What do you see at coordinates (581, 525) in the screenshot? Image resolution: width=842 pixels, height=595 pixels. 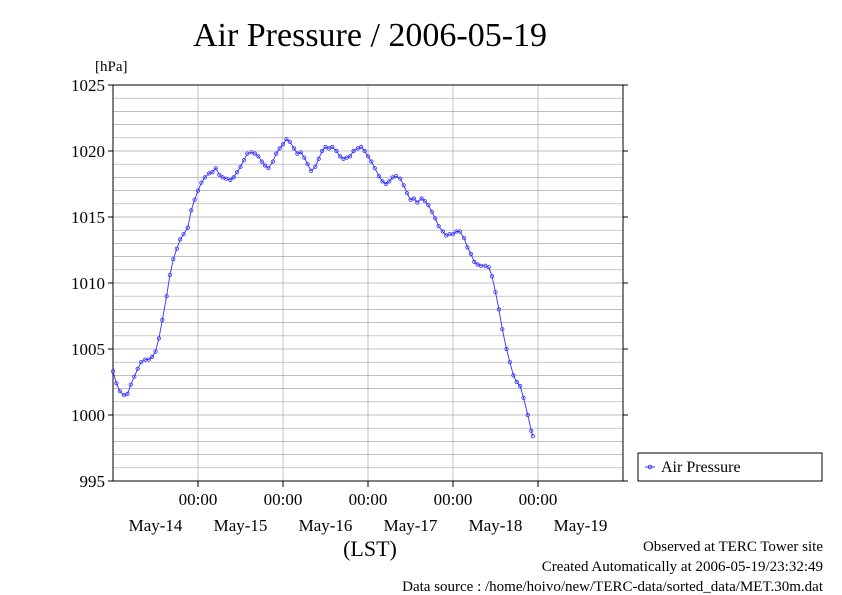 I see `x-day-label: May-19` at bounding box center [581, 525].